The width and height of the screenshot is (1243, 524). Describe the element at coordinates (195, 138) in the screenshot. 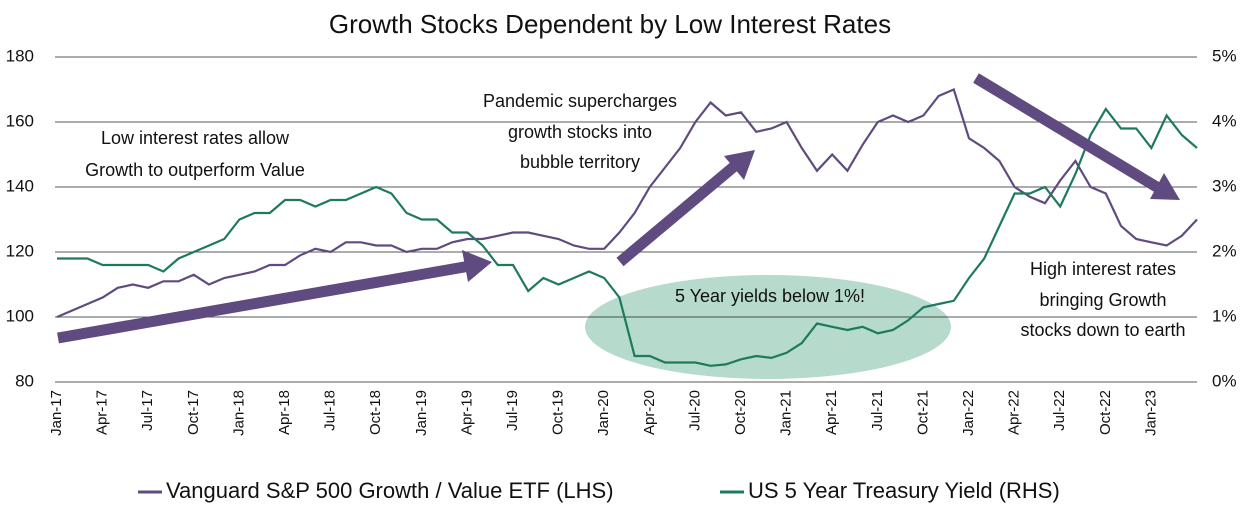

I see `annotation: Low interest rates allow` at that location.